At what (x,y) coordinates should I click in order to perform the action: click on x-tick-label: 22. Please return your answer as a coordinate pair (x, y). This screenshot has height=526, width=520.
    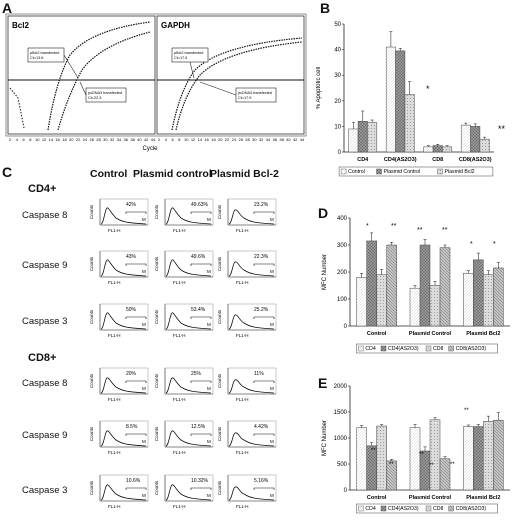
    Looking at the image, I should click on (78, 139).